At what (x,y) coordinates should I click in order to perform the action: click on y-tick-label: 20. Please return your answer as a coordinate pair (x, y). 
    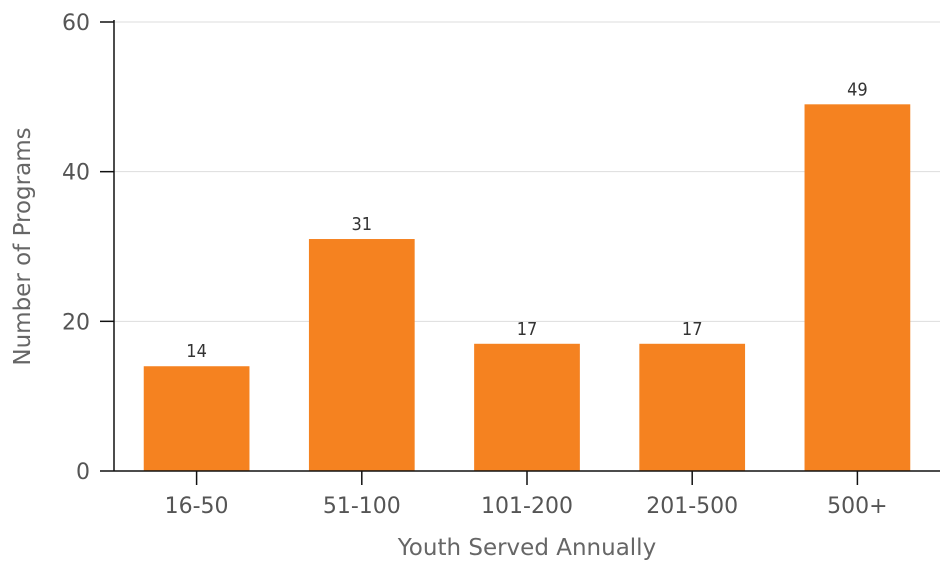
    Looking at the image, I should click on (76, 322).